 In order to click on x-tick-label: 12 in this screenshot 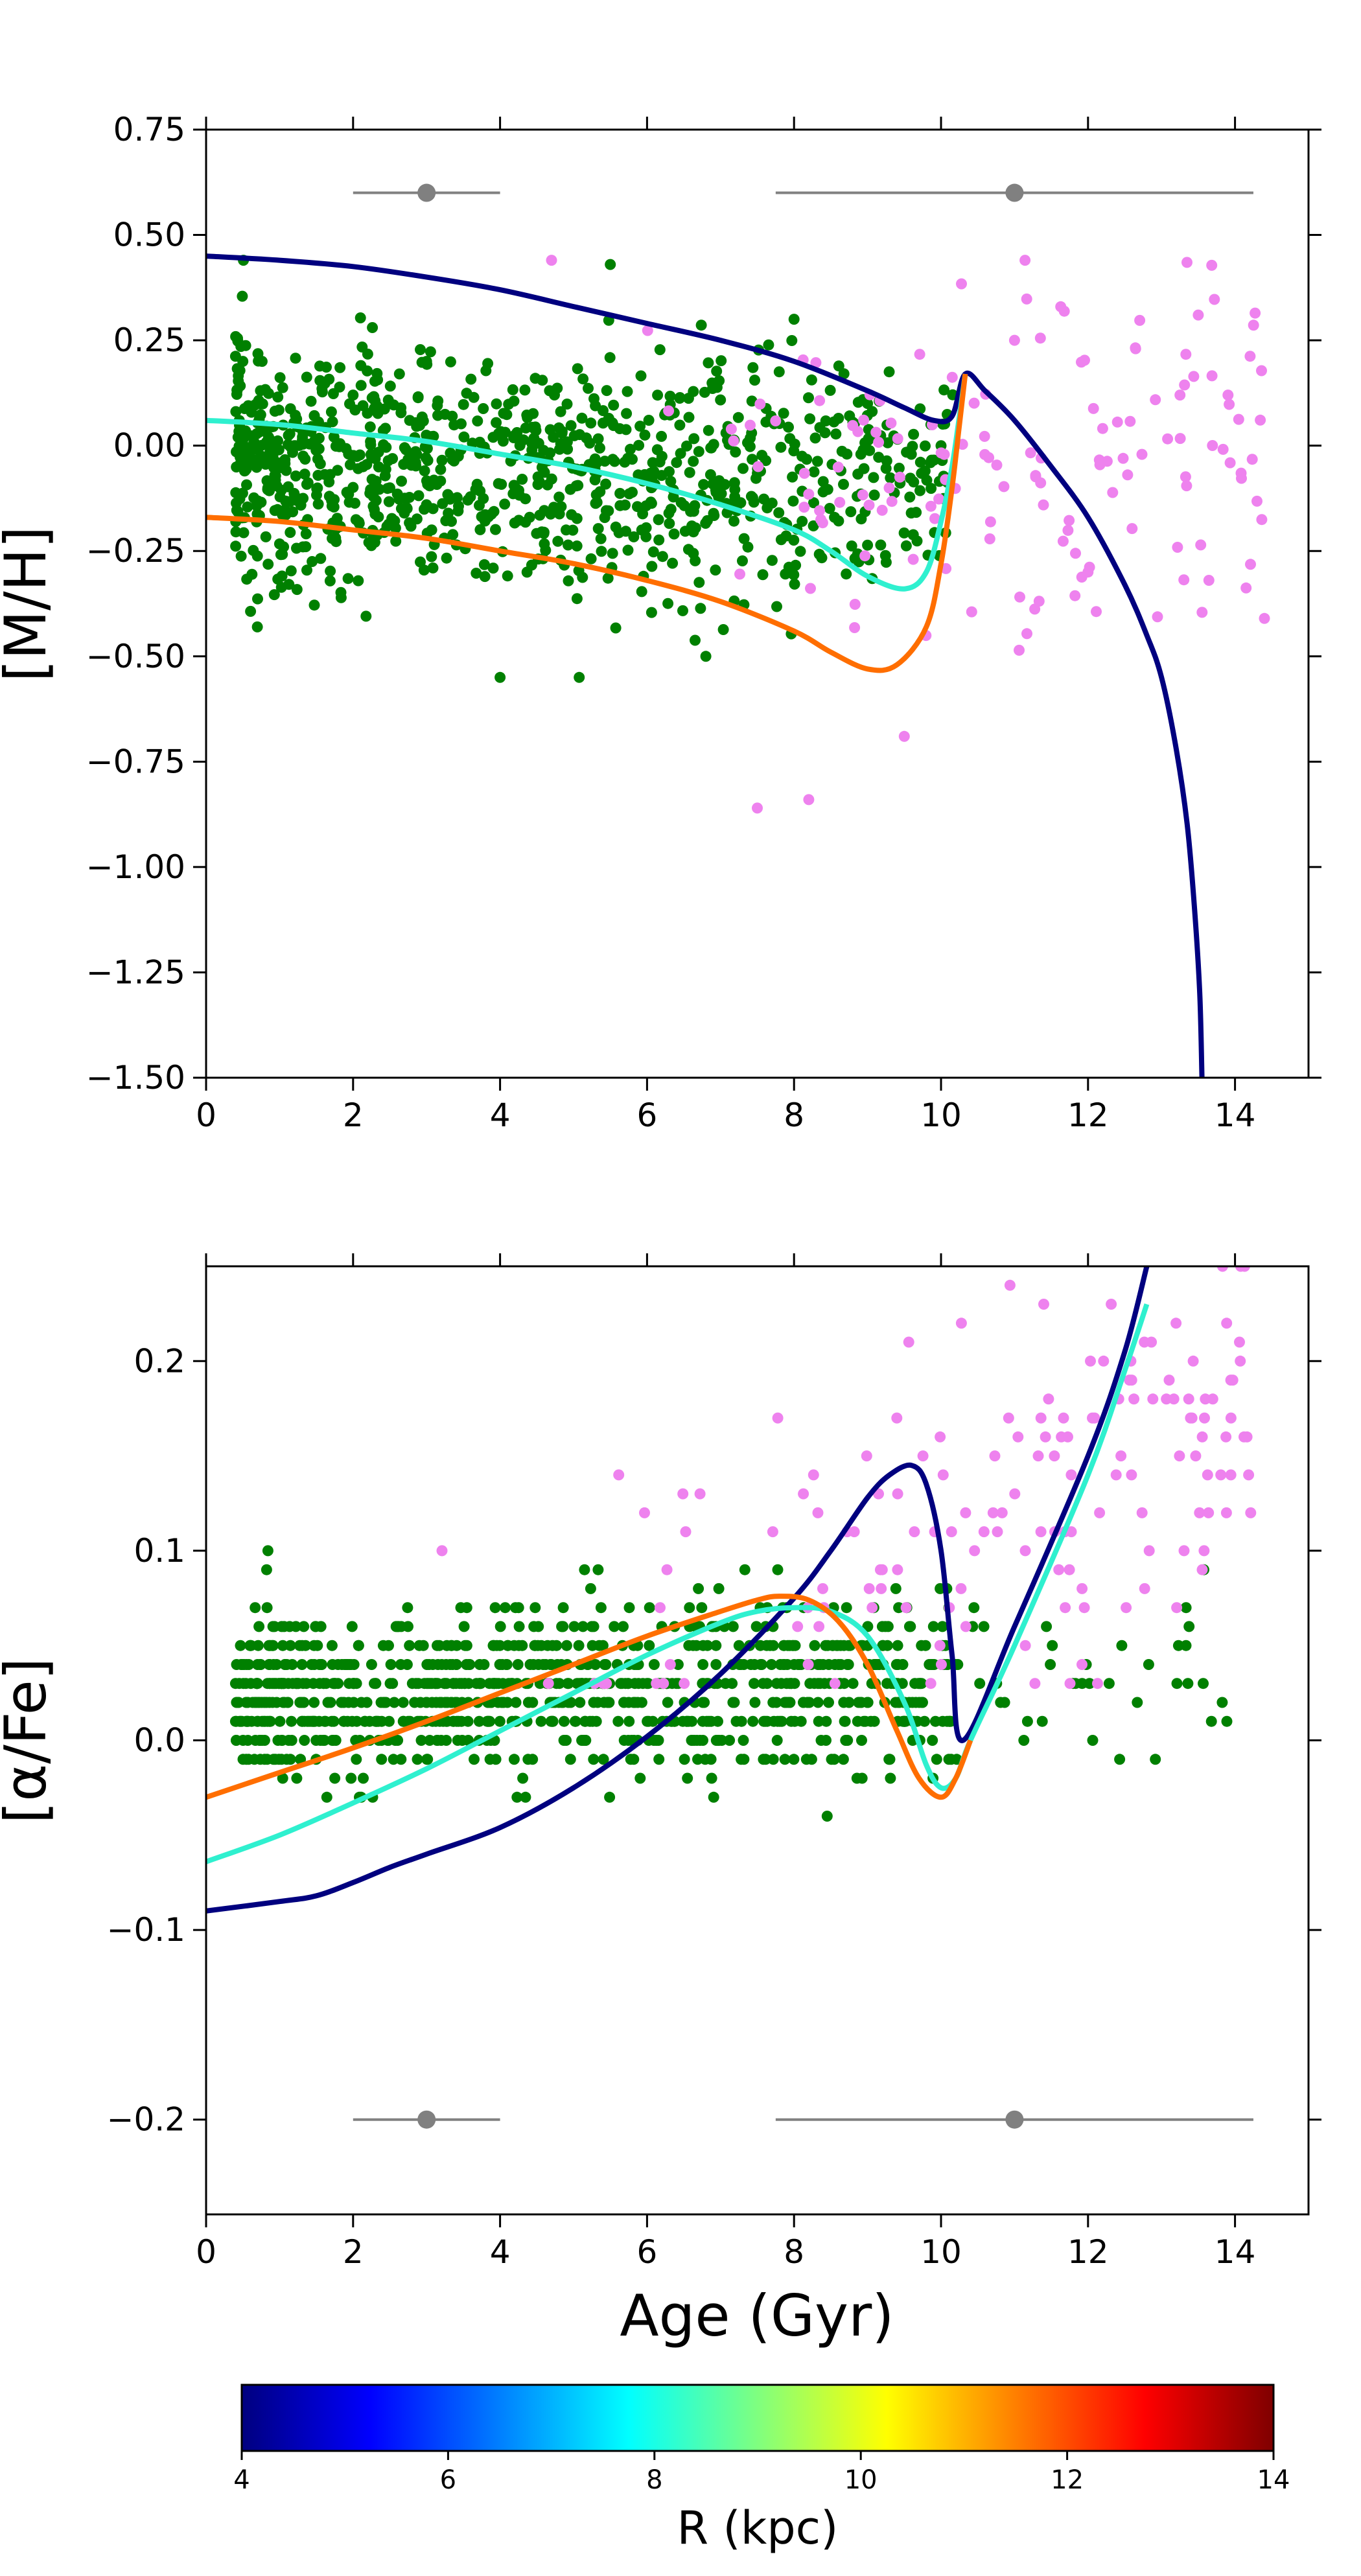, I will do `click(1088, 2252)`.